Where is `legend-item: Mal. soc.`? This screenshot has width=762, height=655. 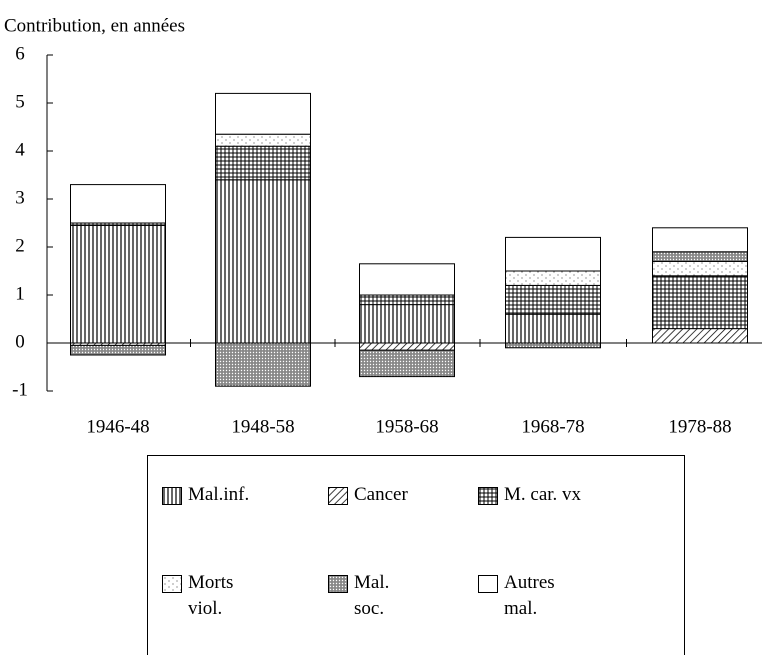 legend-item: Mal. soc. is located at coordinates (371, 596).